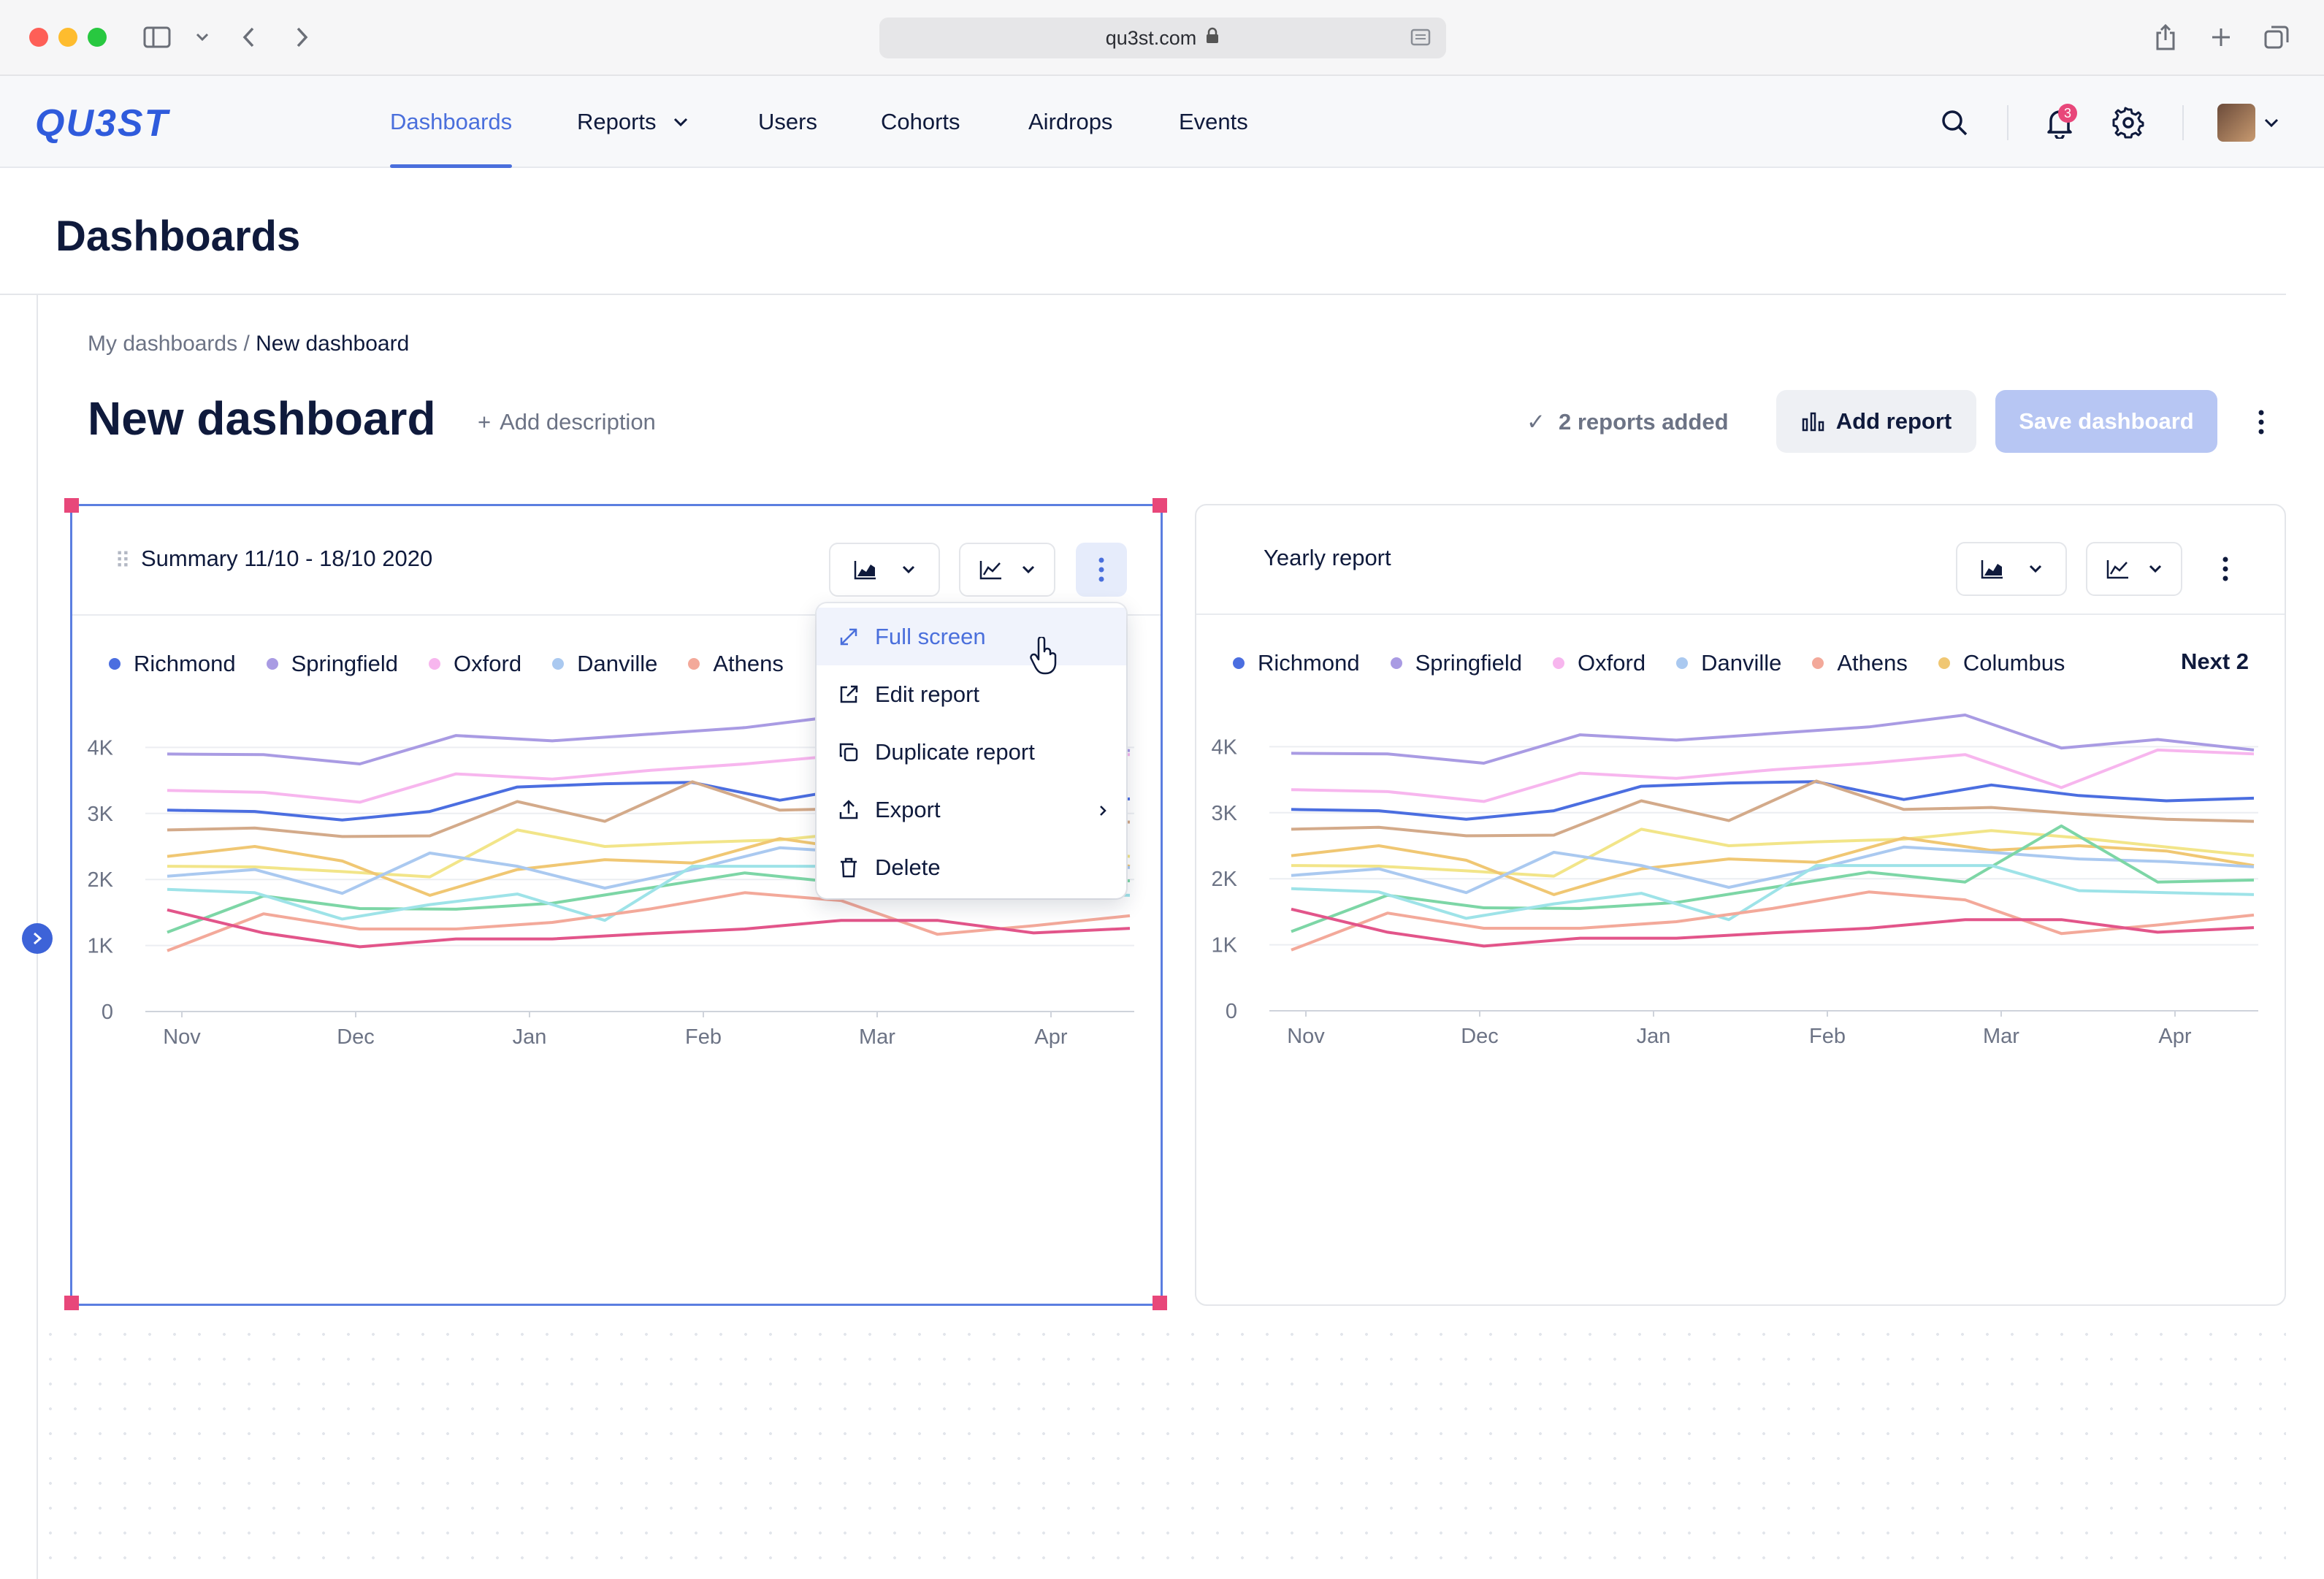 This screenshot has width=2324, height=1579. Describe the element at coordinates (849, 810) in the screenshot. I see `upload-icon` at that location.